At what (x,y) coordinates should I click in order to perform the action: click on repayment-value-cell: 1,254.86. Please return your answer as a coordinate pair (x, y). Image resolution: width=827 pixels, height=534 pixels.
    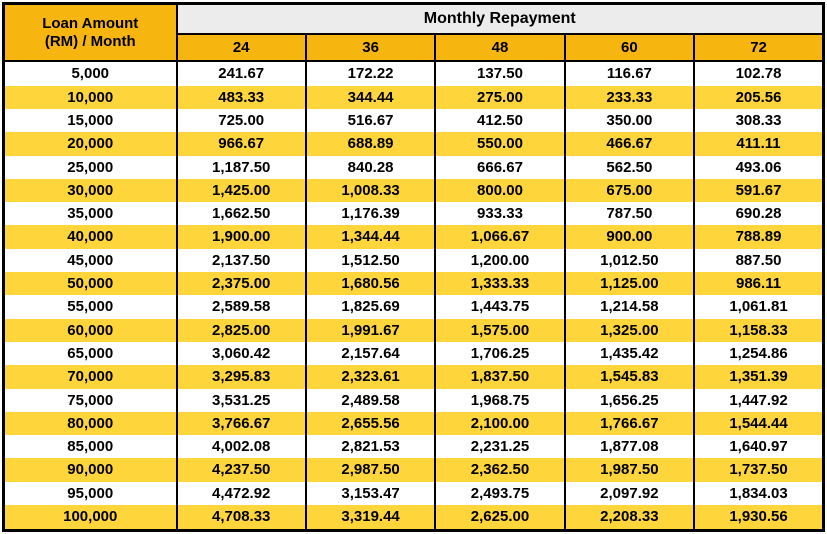
    Looking at the image, I should click on (759, 353).